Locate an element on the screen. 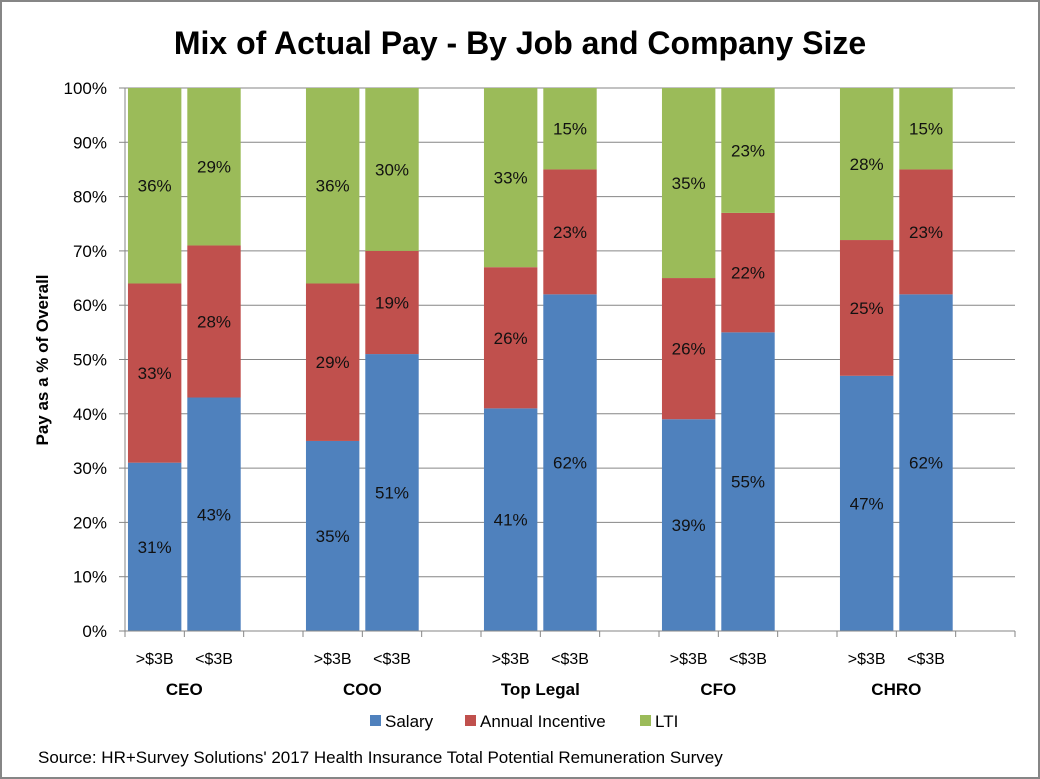  data-label: 47% is located at coordinates (867, 503).